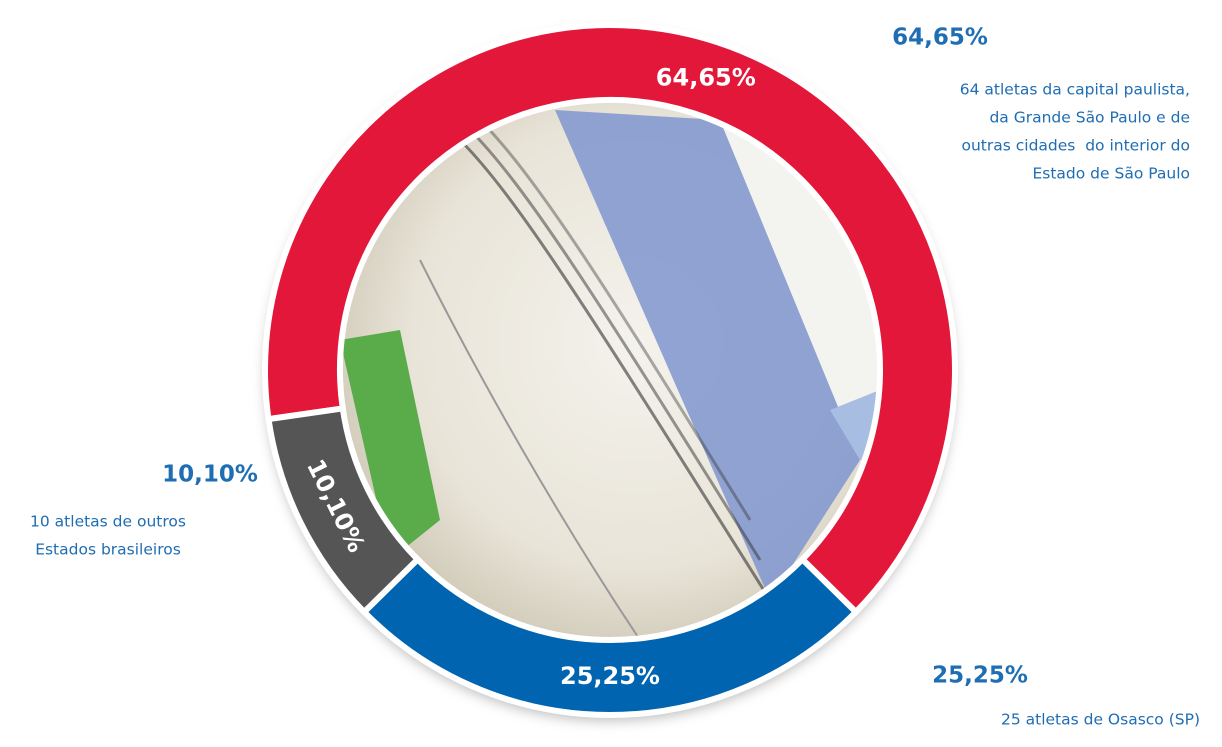 Image resolution: width=1222 pixels, height=747 pixels. What do you see at coordinates (108, 522) in the screenshot?
I see `segment-description: 10 atletas de outros` at bounding box center [108, 522].